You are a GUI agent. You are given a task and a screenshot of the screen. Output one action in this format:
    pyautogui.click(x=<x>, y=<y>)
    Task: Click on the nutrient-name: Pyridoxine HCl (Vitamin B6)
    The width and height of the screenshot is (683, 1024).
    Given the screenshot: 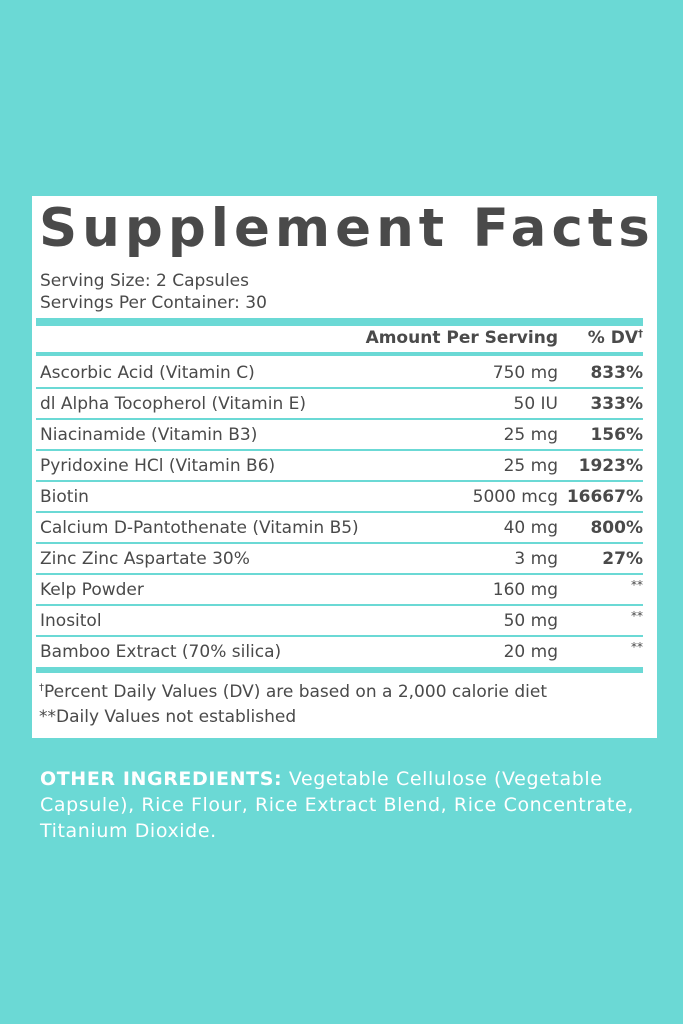 What is the action you would take?
    pyautogui.click(x=158, y=466)
    